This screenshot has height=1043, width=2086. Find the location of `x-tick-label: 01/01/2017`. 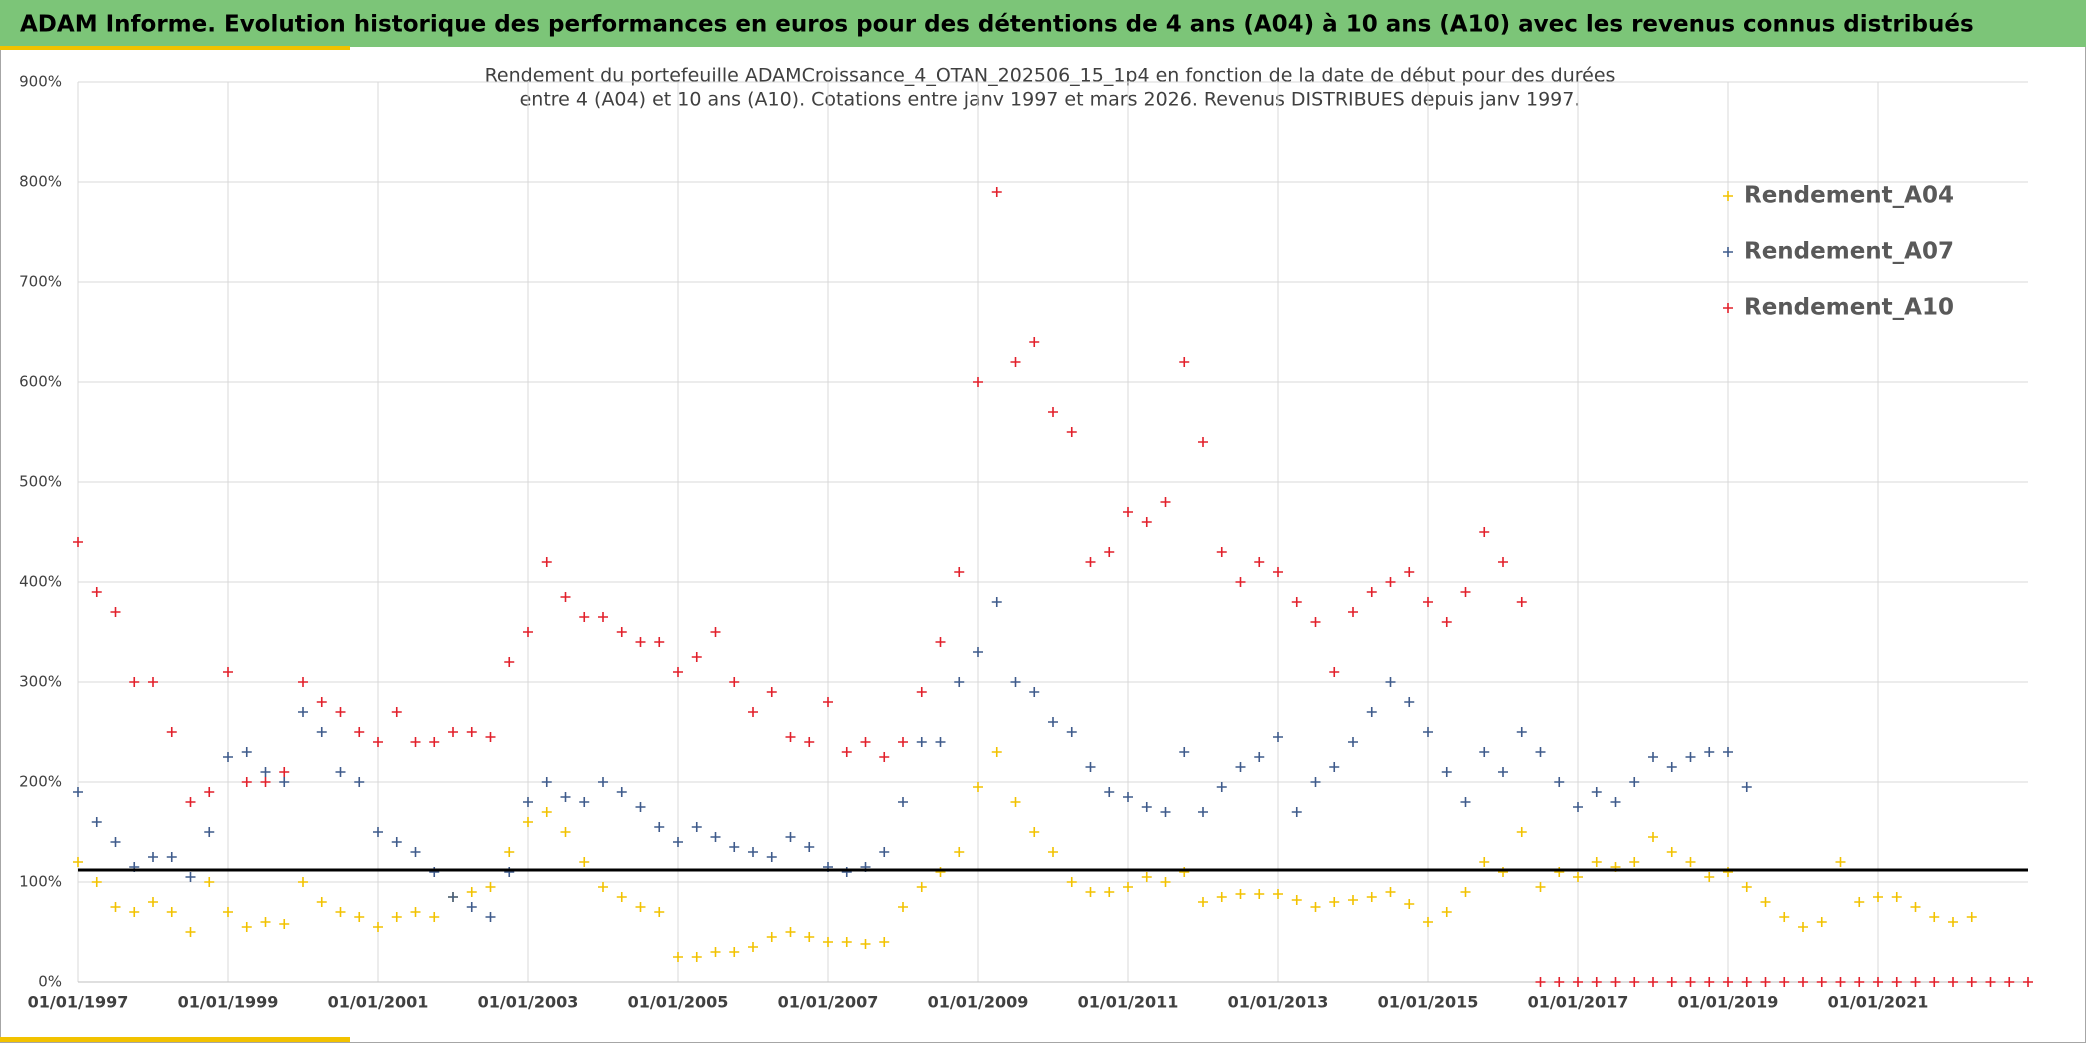

x-tick-label: 01/01/2017 is located at coordinates (1578, 1002).